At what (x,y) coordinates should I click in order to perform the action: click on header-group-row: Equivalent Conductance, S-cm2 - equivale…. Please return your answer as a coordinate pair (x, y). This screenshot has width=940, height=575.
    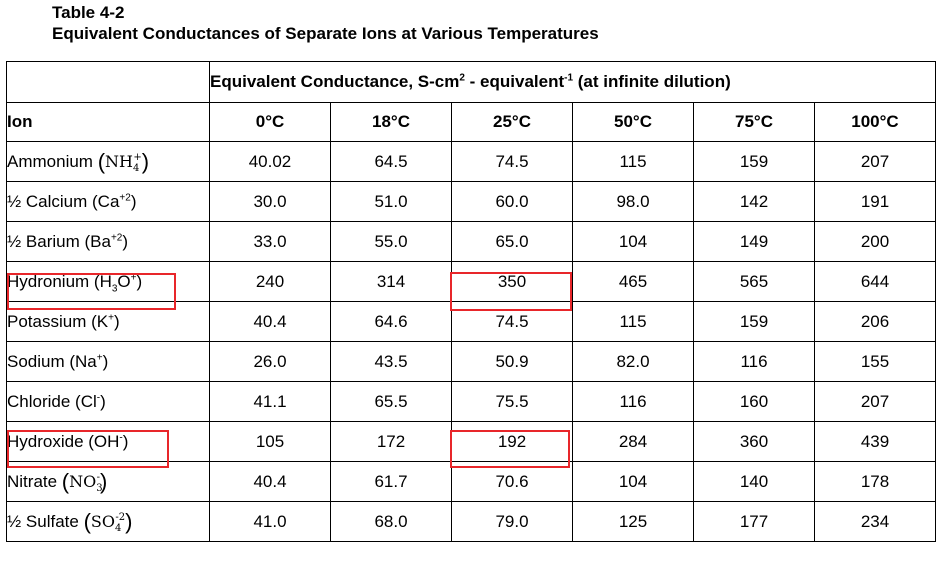
    Looking at the image, I should click on (471, 82).